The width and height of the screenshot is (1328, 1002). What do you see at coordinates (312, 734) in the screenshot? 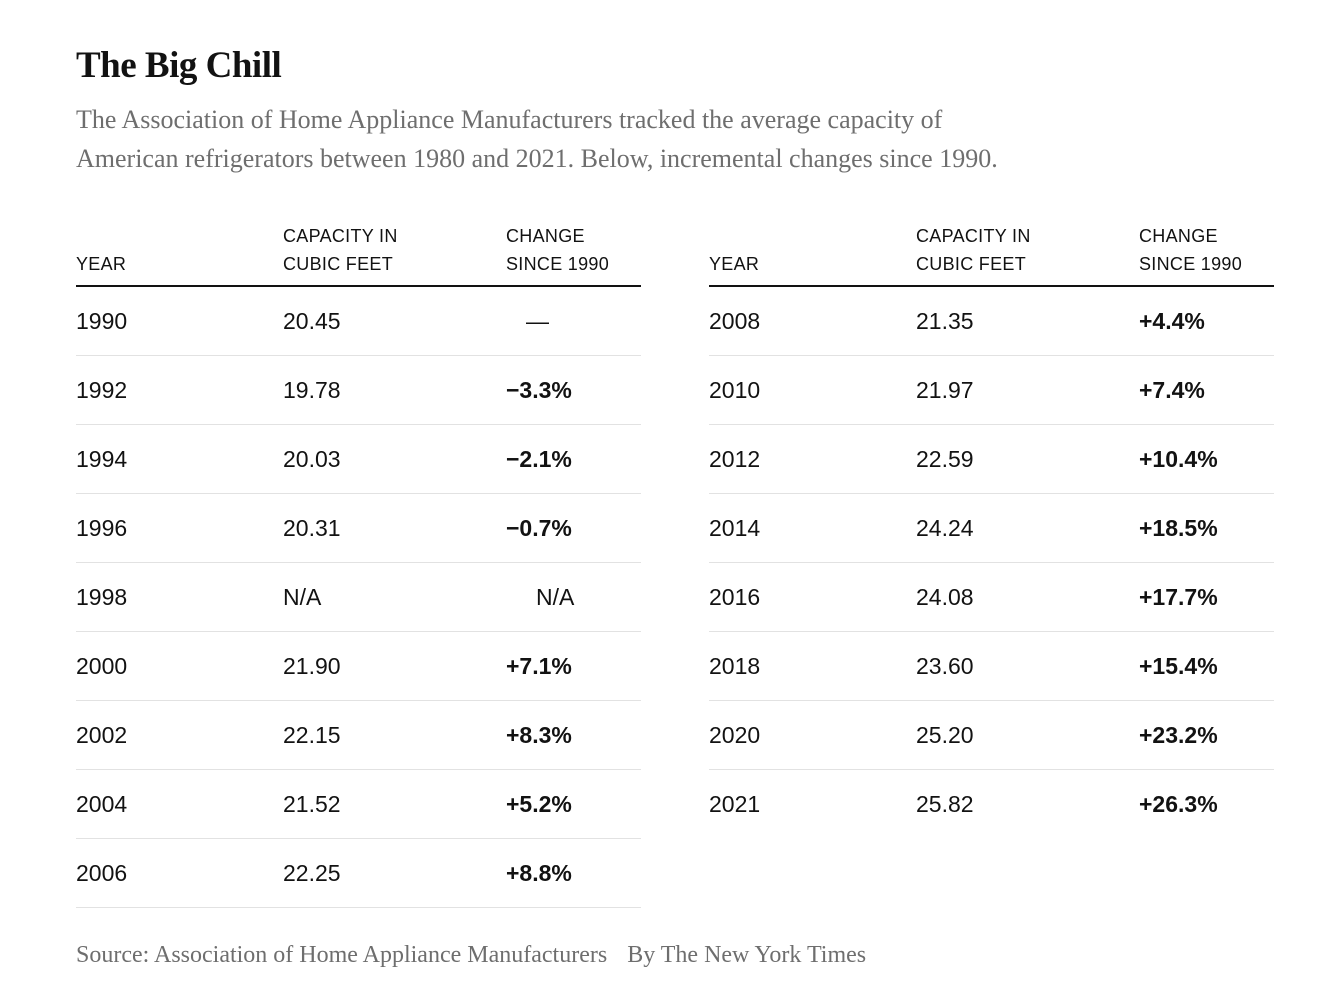
I see `capacity-cell: 22.15` at bounding box center [312, 734].